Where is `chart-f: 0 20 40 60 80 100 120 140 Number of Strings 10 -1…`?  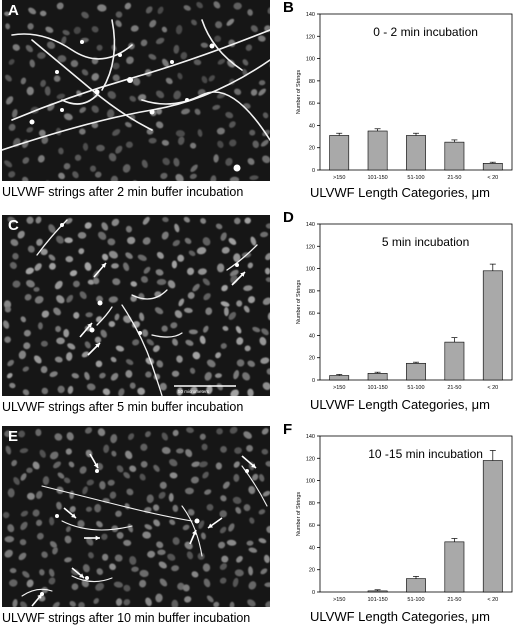 chart-f: 0 20 40 60 80 100 120 140 Number of Strings 10 -1… is located at coordinates (400, 513).